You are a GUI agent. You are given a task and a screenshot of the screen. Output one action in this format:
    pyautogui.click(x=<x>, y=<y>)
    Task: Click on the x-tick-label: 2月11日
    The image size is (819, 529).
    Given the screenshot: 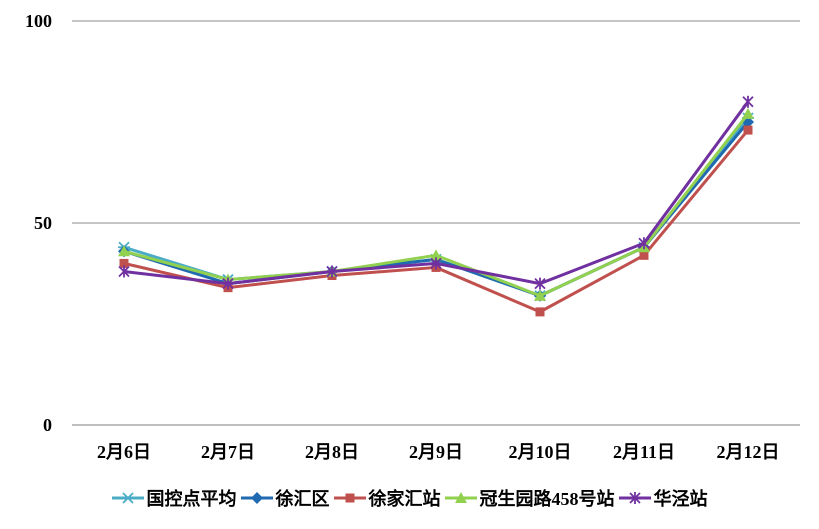 What is the action you would take?
    pyautogui.click(x=644, y=452)
    